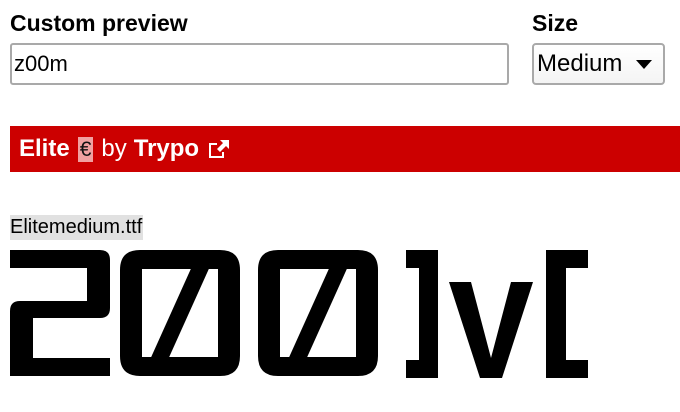  What do you see at coordinates (580, 63) in the screenshot?
I see `size-dropdown-value: Medium` at bounding box center [580, 63].